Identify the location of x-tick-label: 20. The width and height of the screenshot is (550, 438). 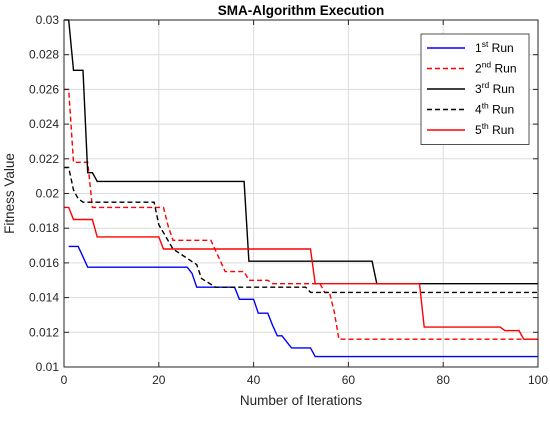
(159, 380).